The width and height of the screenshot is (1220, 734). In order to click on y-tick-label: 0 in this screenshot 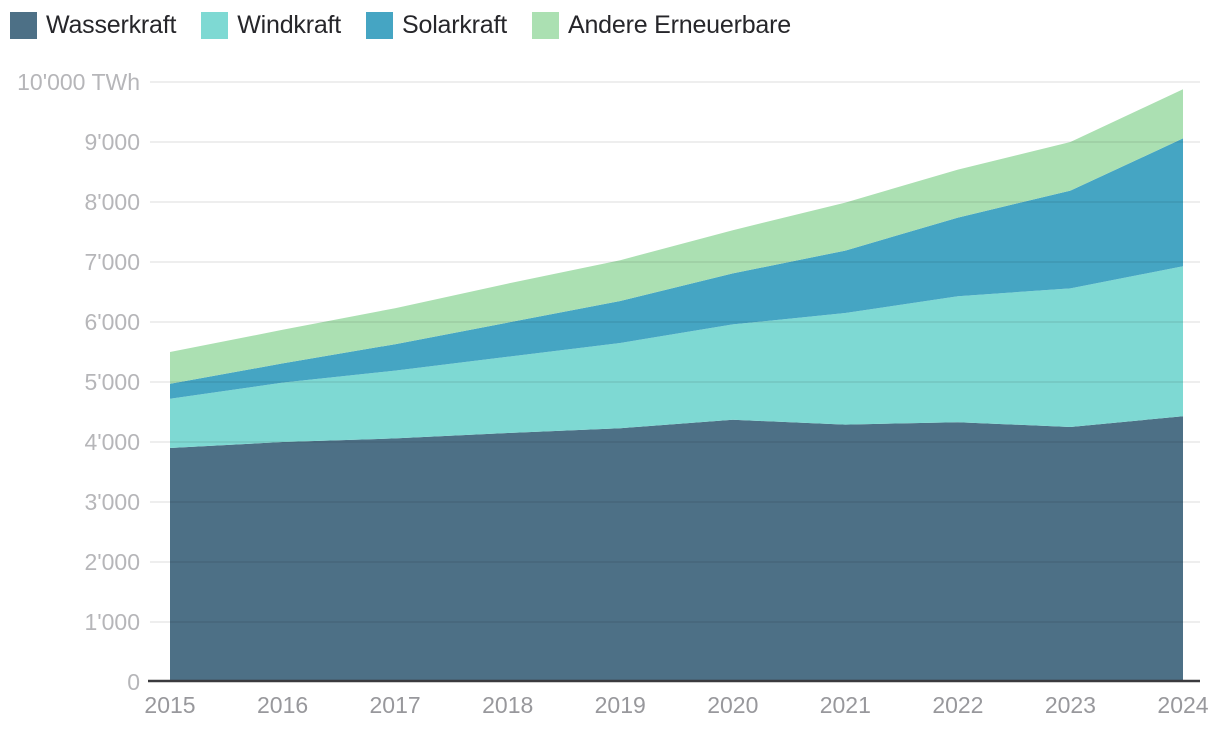, I will do `click(133, 682)`.